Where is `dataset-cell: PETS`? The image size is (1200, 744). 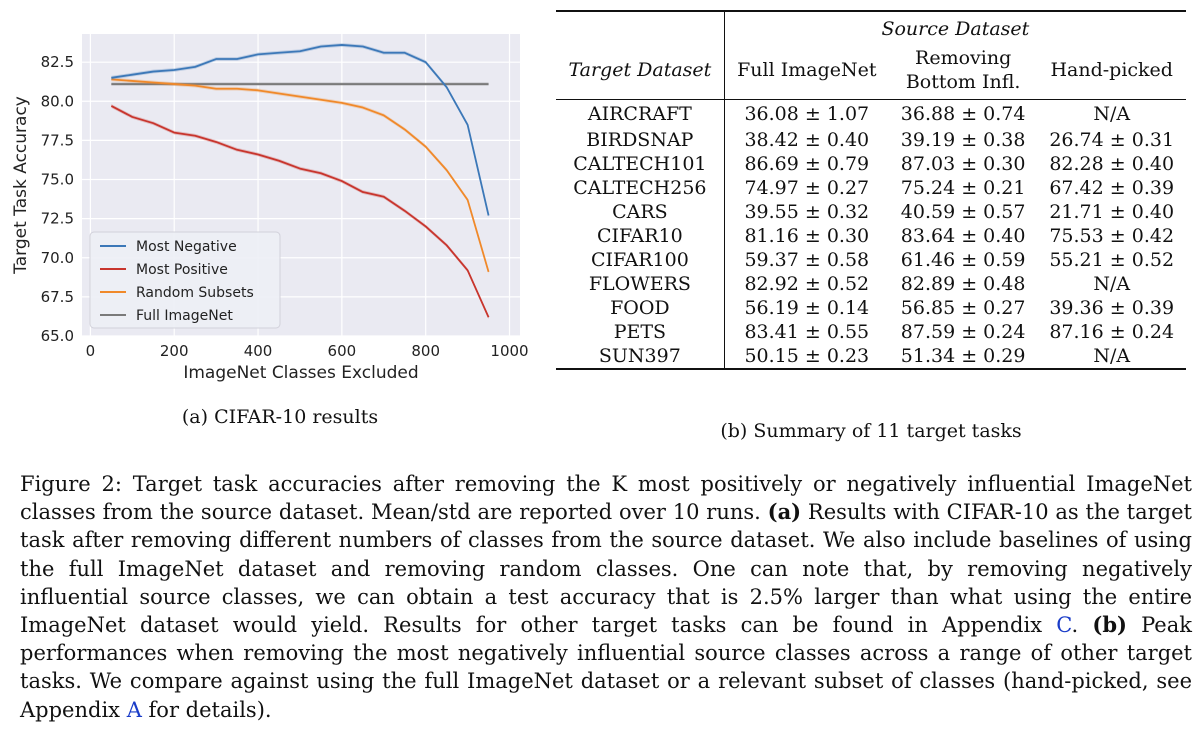 dataset-cell: PETS is located at coordinates (640, 332).